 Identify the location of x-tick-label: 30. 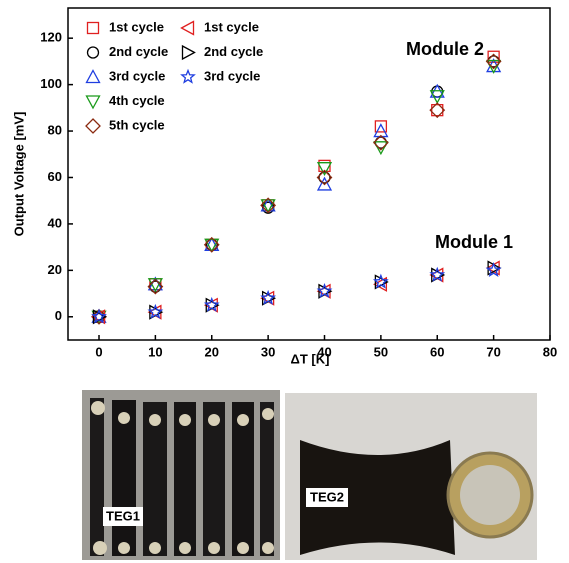
(268, 351).